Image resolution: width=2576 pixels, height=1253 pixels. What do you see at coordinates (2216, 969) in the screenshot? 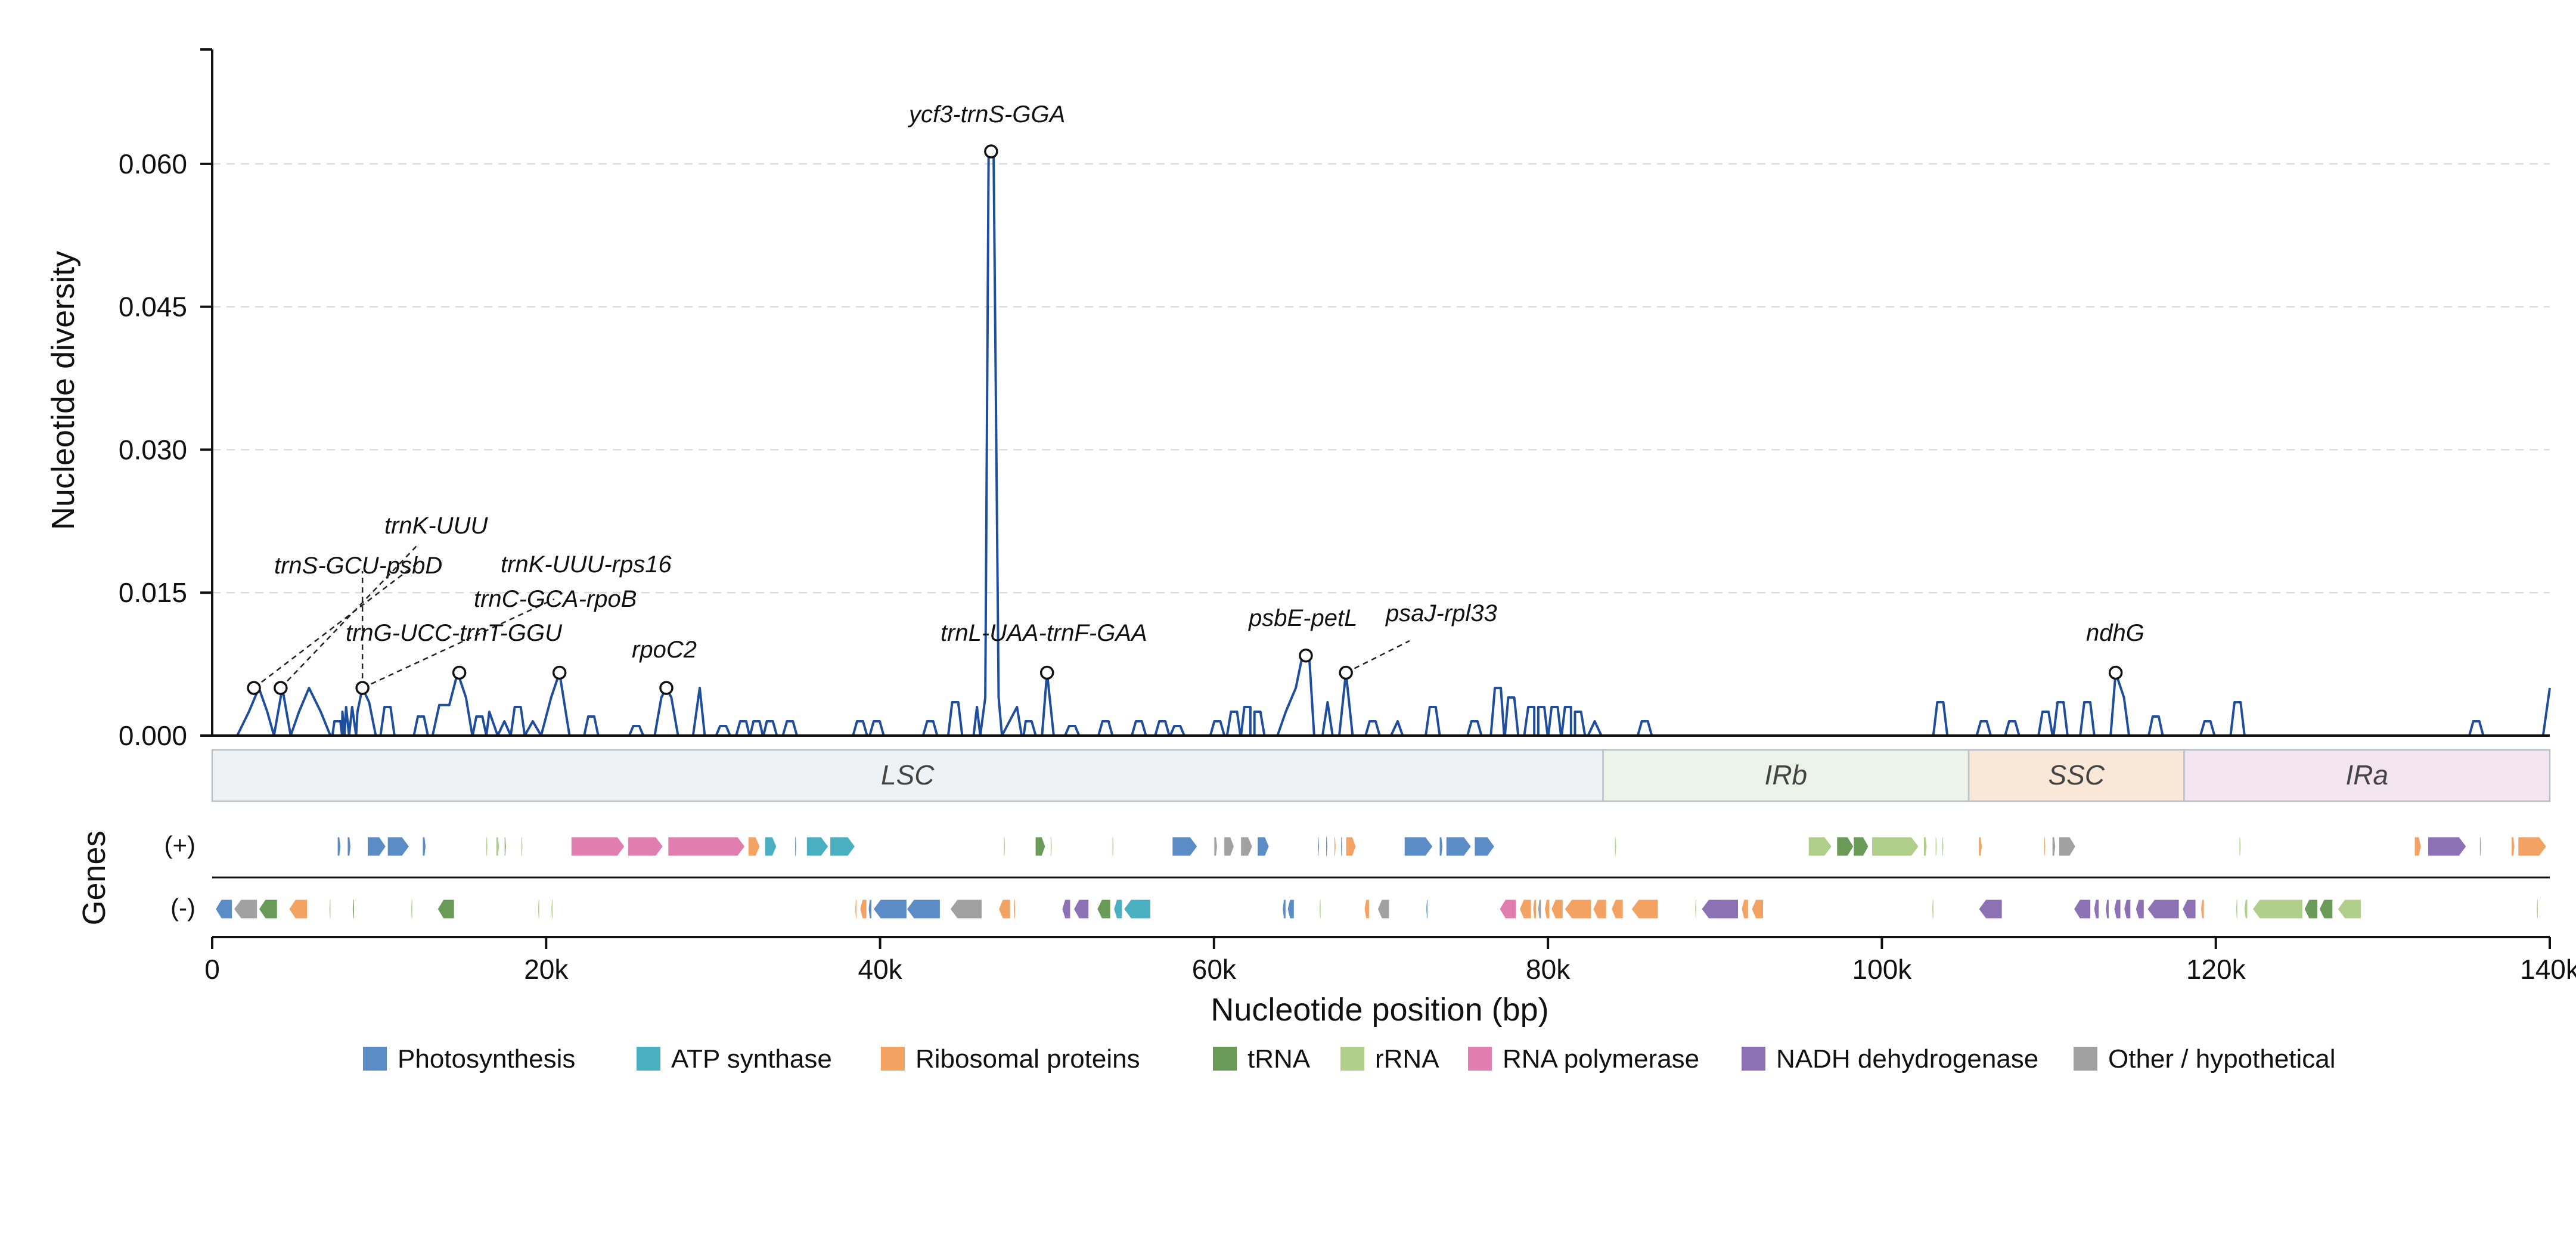
I see `x-tick-label: 120k` at bounding box center [2216, 969].